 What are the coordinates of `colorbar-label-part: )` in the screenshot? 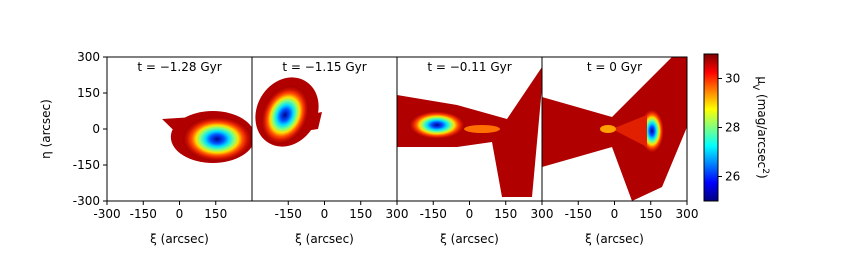 It's located at (762, 176).